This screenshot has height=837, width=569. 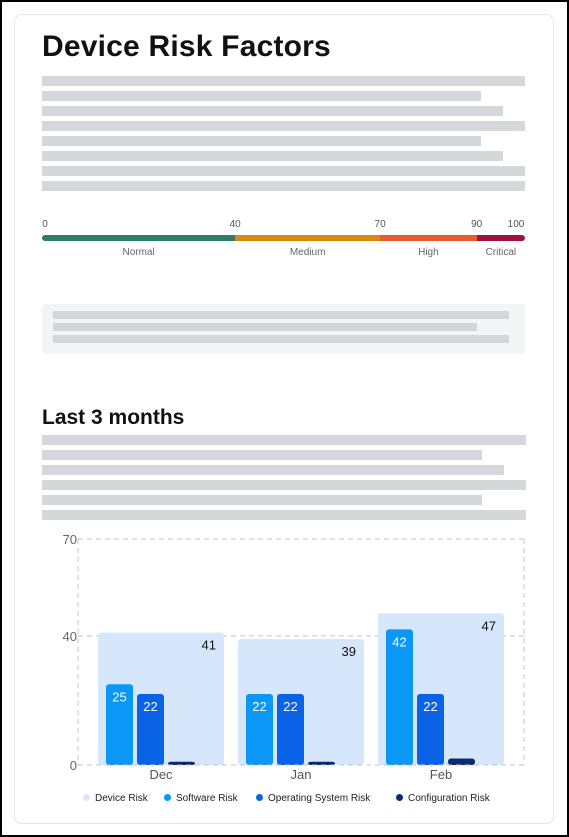 What do you see at coordinates (113, 417) in the screenshot?
I see `section-title: Last 3 months` at bounding box center [113, 417].